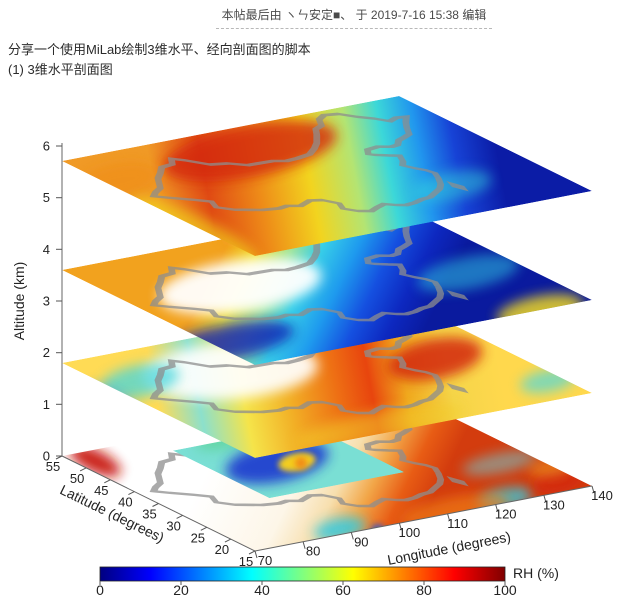 The width and height of the screenshot is (642, 600). Describe the element at coordinates (46, 404) in the screenshot. I see `altitude-tick: 1` at that location.